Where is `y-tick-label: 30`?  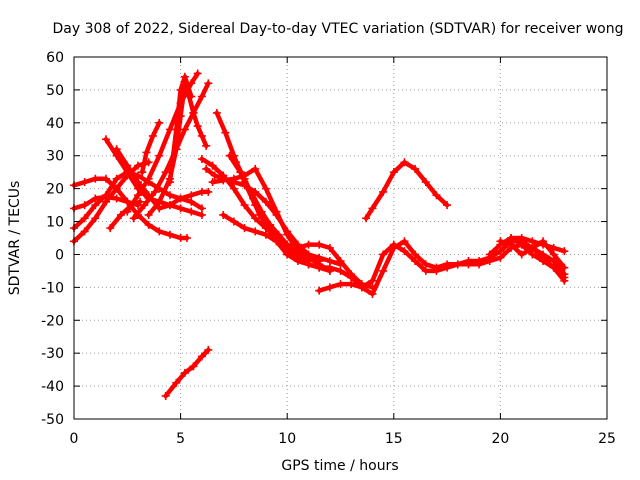 y-tick-label: 30 is located at coordinates (55, 157).